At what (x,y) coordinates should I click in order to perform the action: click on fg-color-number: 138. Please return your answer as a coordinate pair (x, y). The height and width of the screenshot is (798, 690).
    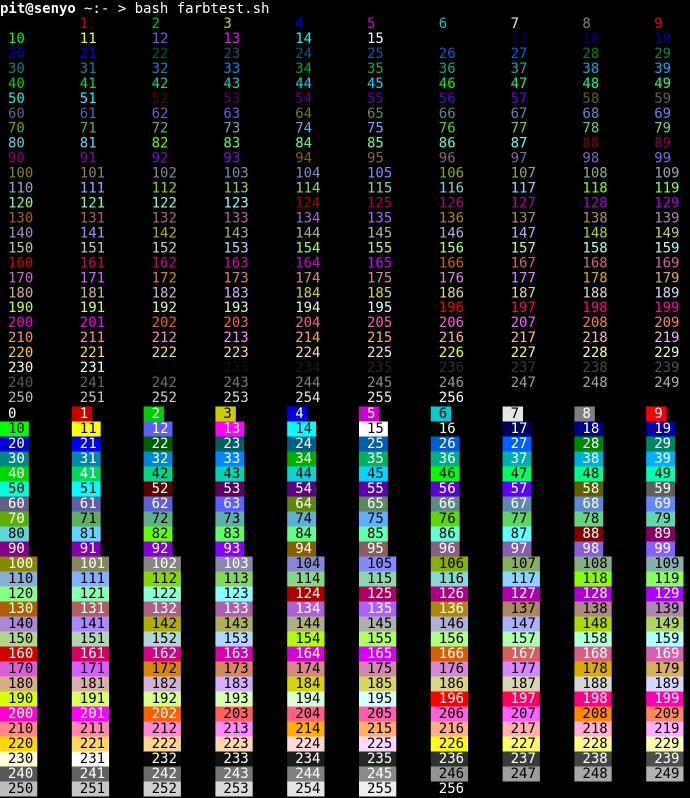
    Looking at the image, I should click on (594, 218).